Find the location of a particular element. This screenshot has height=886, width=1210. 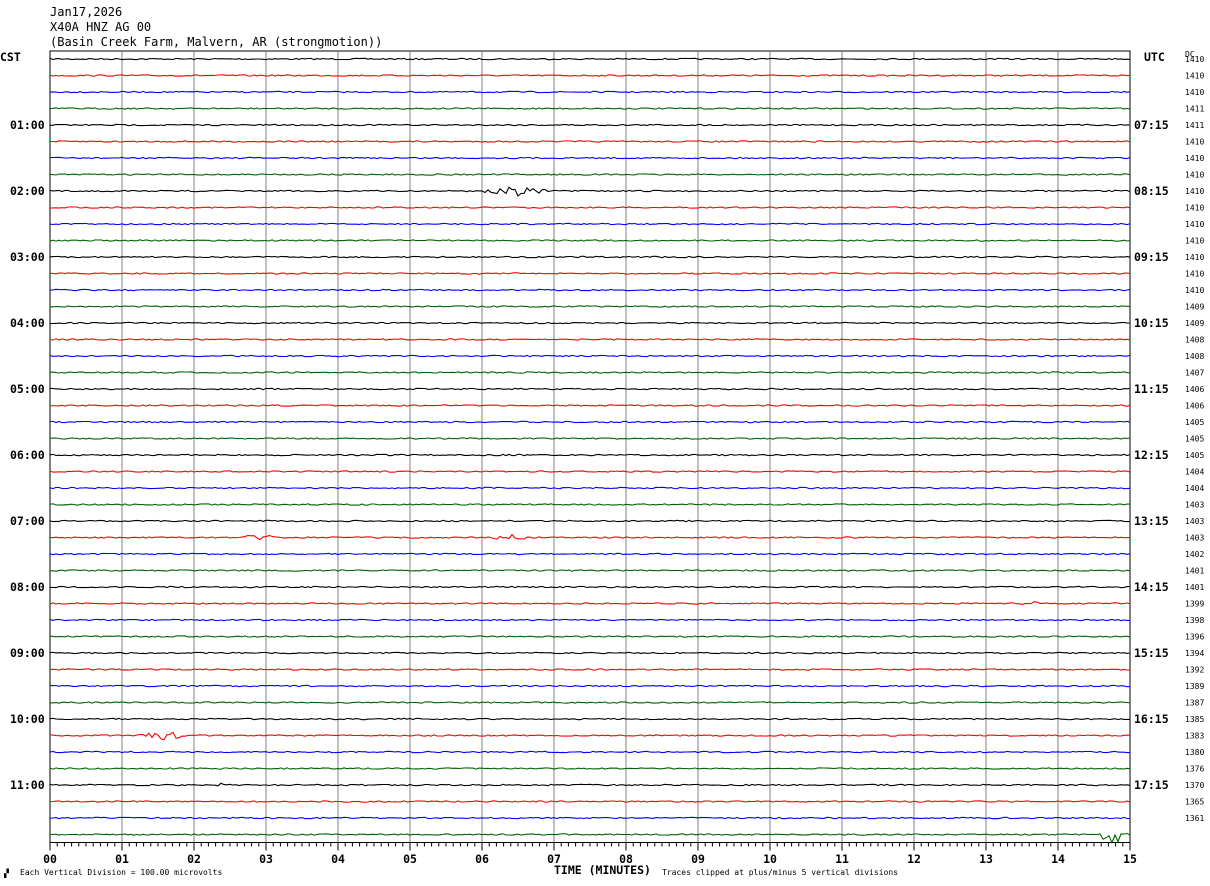

dc-value: 1398 is located at coordinates (1194, 620).